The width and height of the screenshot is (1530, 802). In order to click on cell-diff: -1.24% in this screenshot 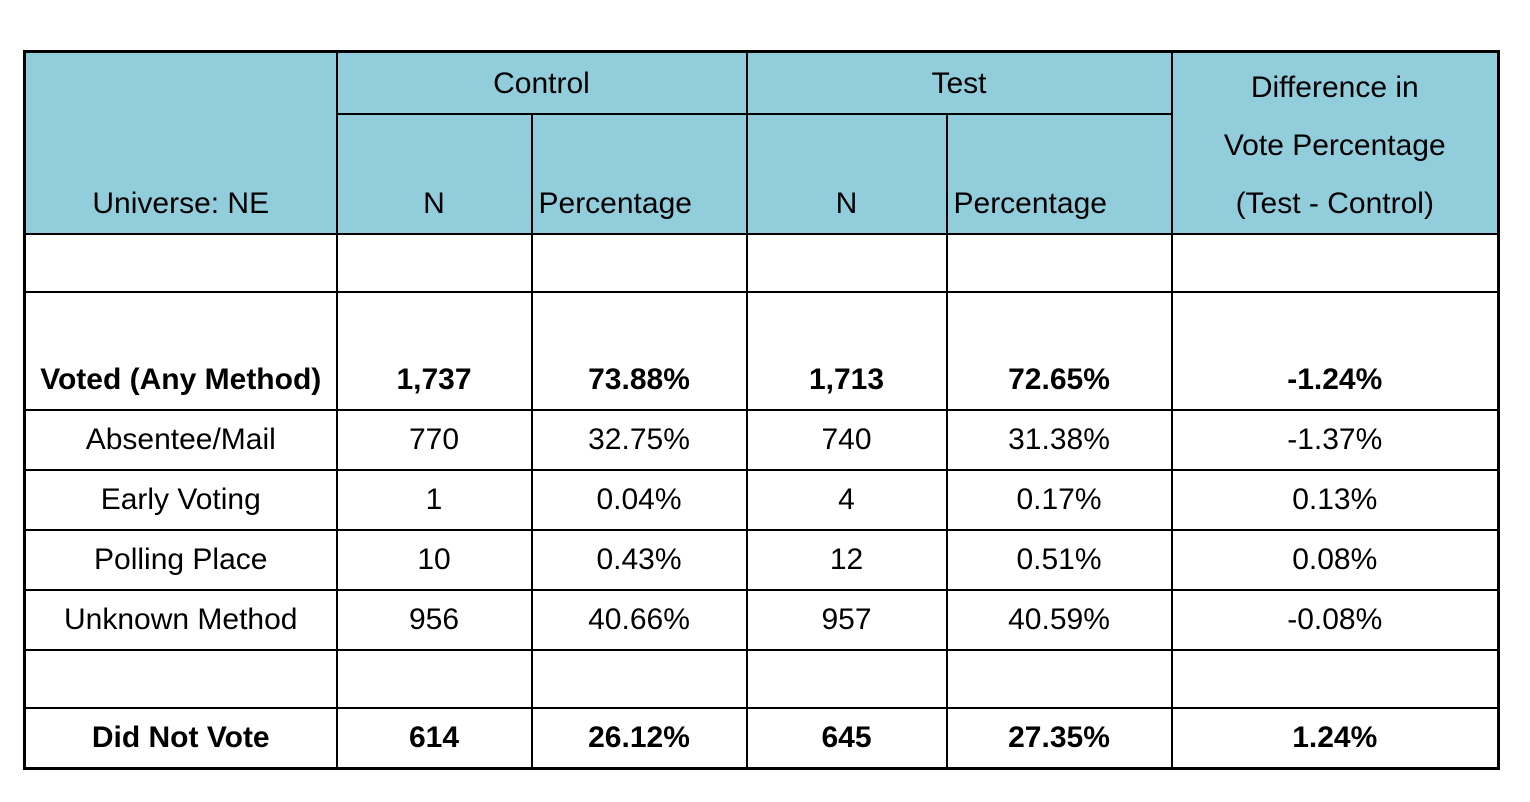, I will do `click(1335, 350)`.